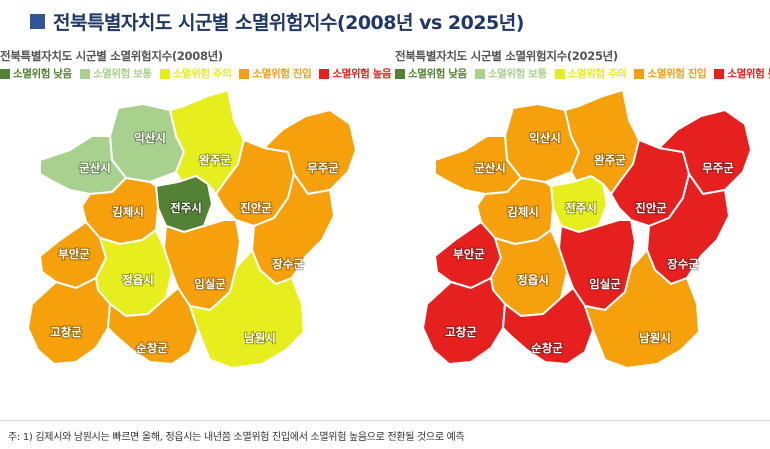 The height and width of the screenshot is (449, 770). Describe the element at coordinates (288, 22) in the screenshot. I see `page-title: 전북특별자치도 시군별 소멸위험지수(2008년 vs 2025년)` at that location.